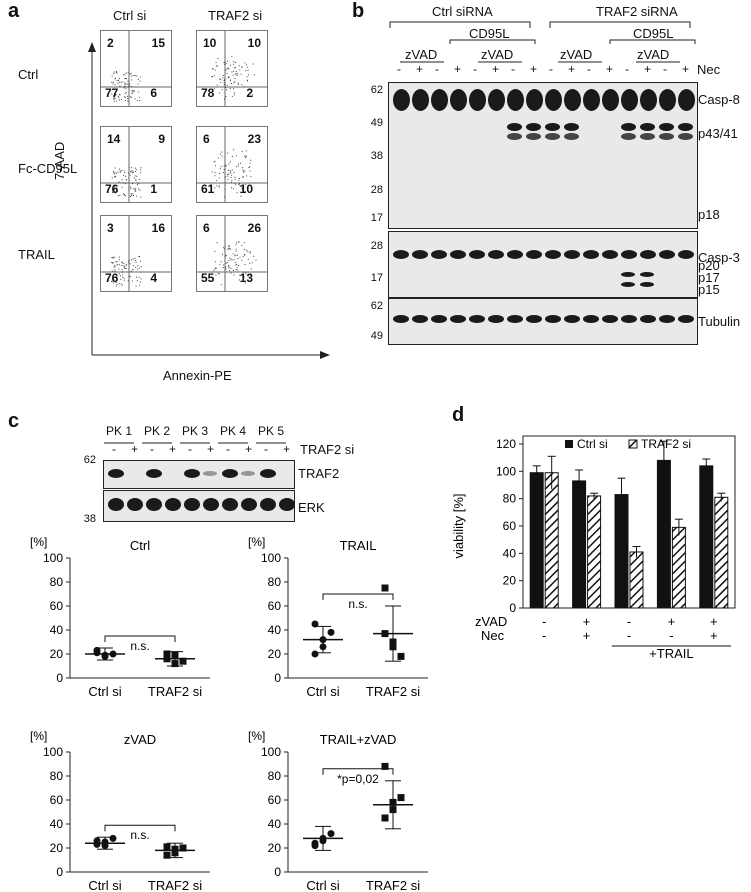 The height and width of the screenshot is (892, 751). What do you see at coordinates (140, 739) in the screenshot?
I see `chart-title: zVAD` at bounding box center [140, 739].